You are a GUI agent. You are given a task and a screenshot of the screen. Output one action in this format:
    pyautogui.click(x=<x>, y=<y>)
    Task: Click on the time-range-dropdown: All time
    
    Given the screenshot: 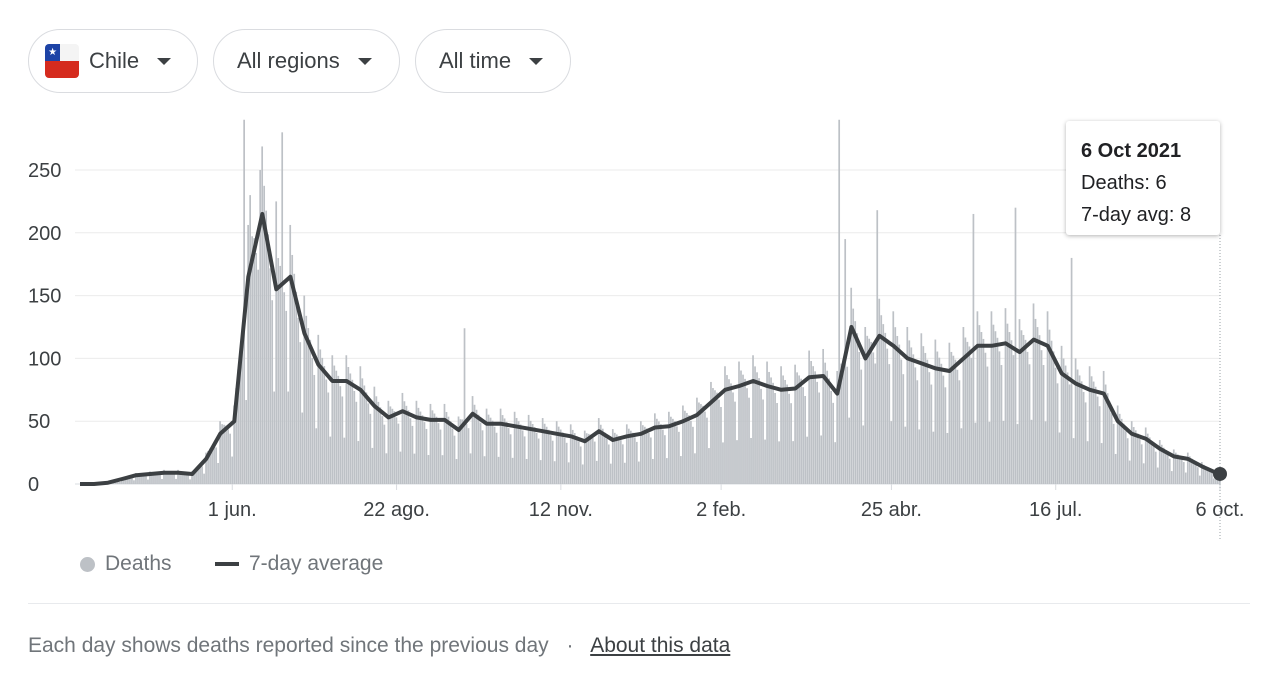 What is the action you would take?
    pyautogui.click(x=493, y=61)
    